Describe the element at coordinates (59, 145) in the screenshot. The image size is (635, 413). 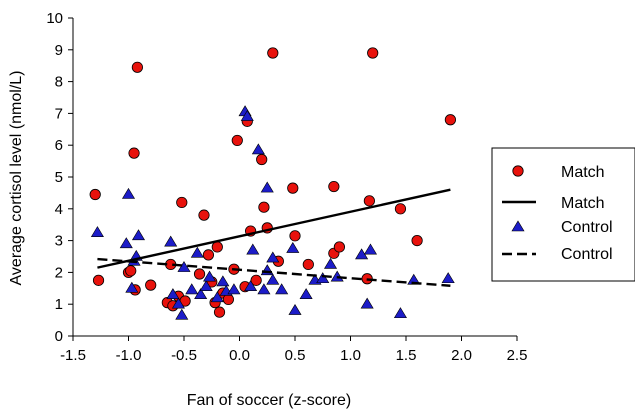
I see `y-tick-label: 6` at that location.